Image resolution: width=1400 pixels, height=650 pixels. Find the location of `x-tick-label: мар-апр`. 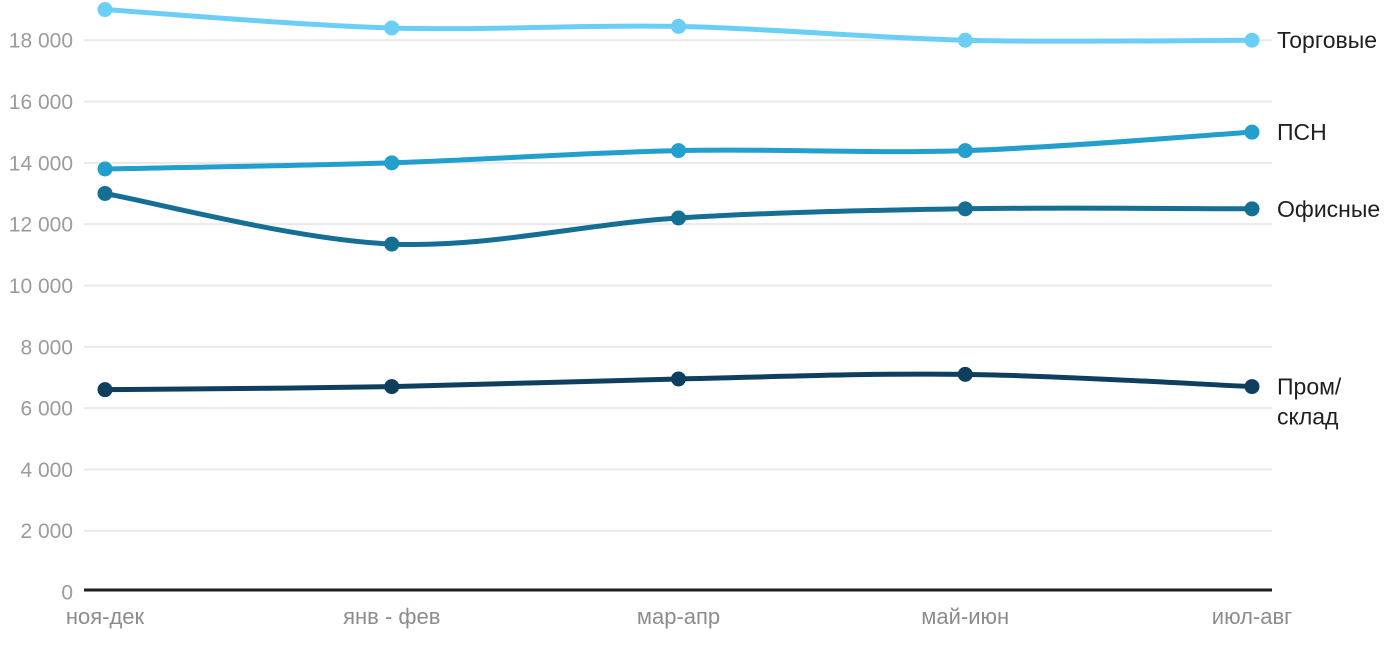

x-tick-label: мар-апр is located at coordinates (678, 616).